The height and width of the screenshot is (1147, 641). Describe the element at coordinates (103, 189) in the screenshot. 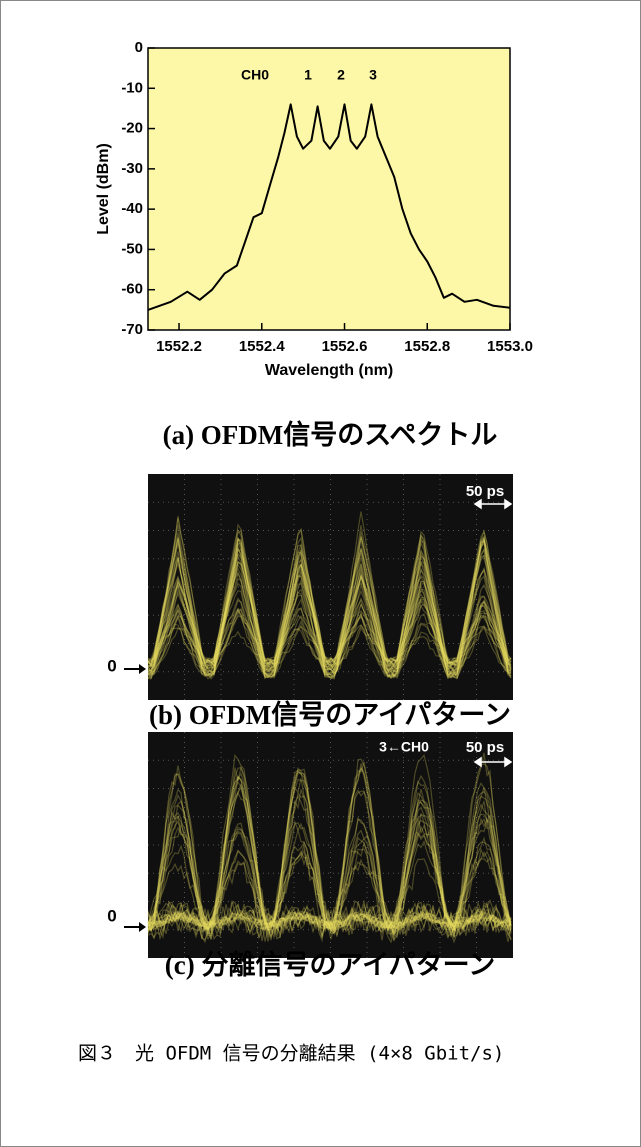

I see `y-axis-label: Level (dBm)` at that location.